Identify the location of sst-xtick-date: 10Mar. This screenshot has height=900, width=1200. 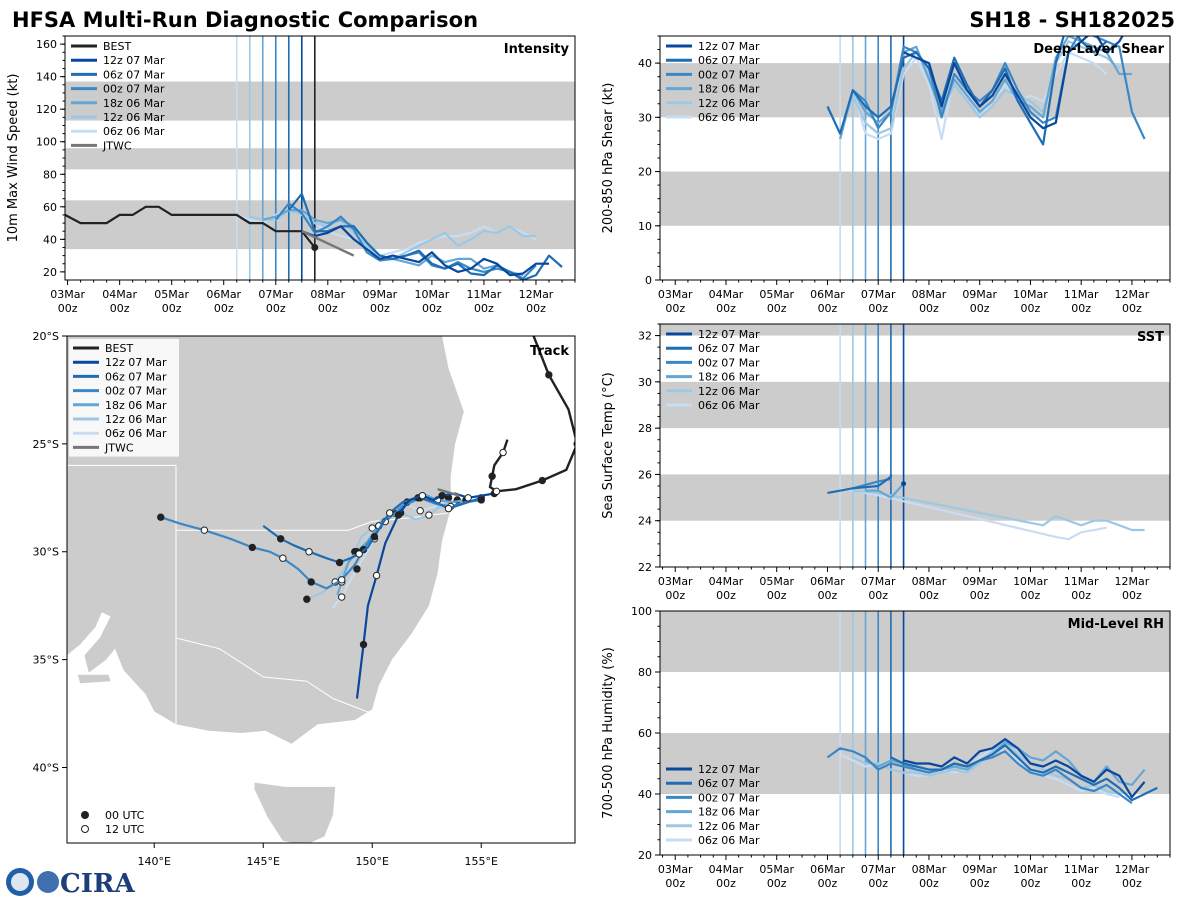
(1030, 581).